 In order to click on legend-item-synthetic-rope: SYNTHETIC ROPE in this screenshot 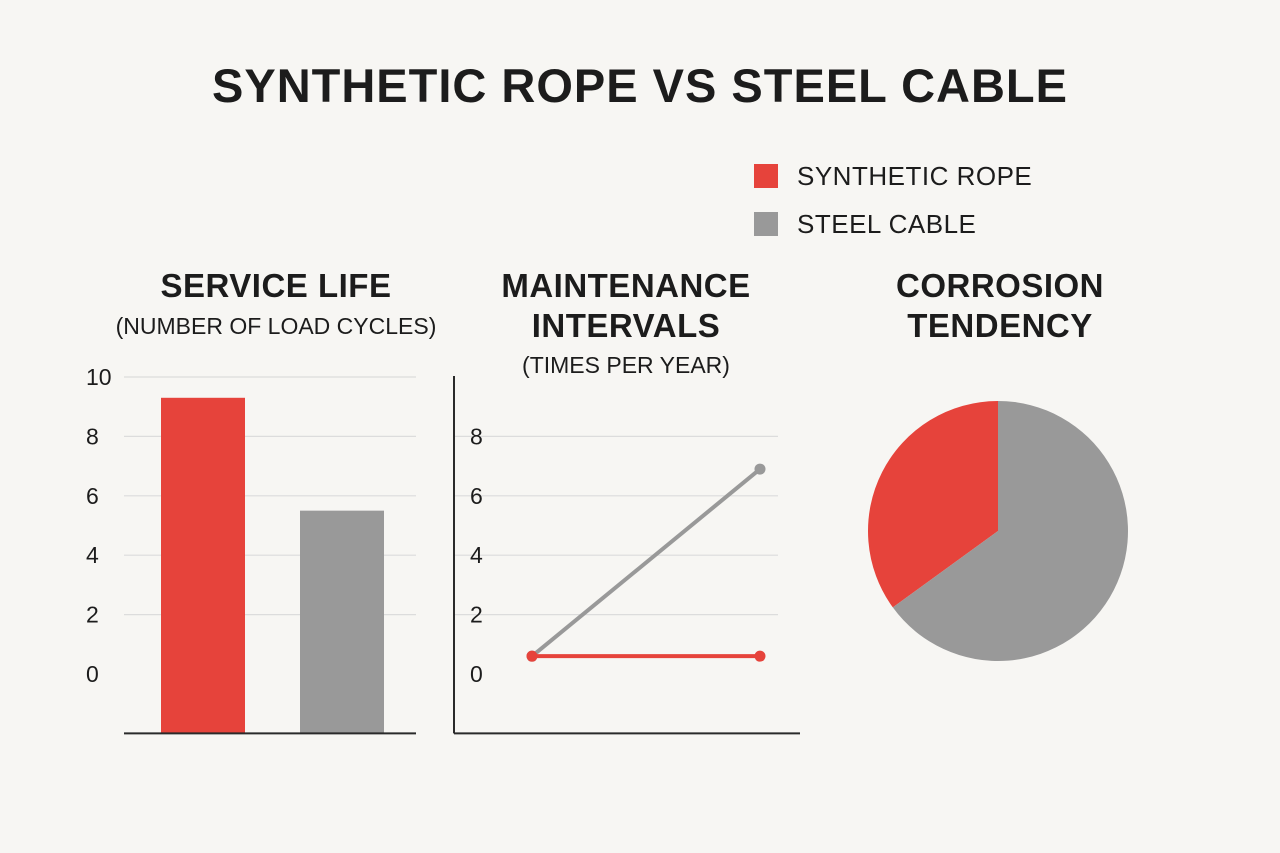, I will do `click(893, 176)`.